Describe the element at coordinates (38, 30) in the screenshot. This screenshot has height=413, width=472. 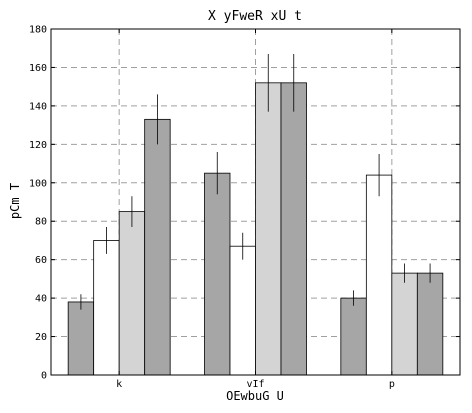
I see `y-tick-label: 180` at that location.